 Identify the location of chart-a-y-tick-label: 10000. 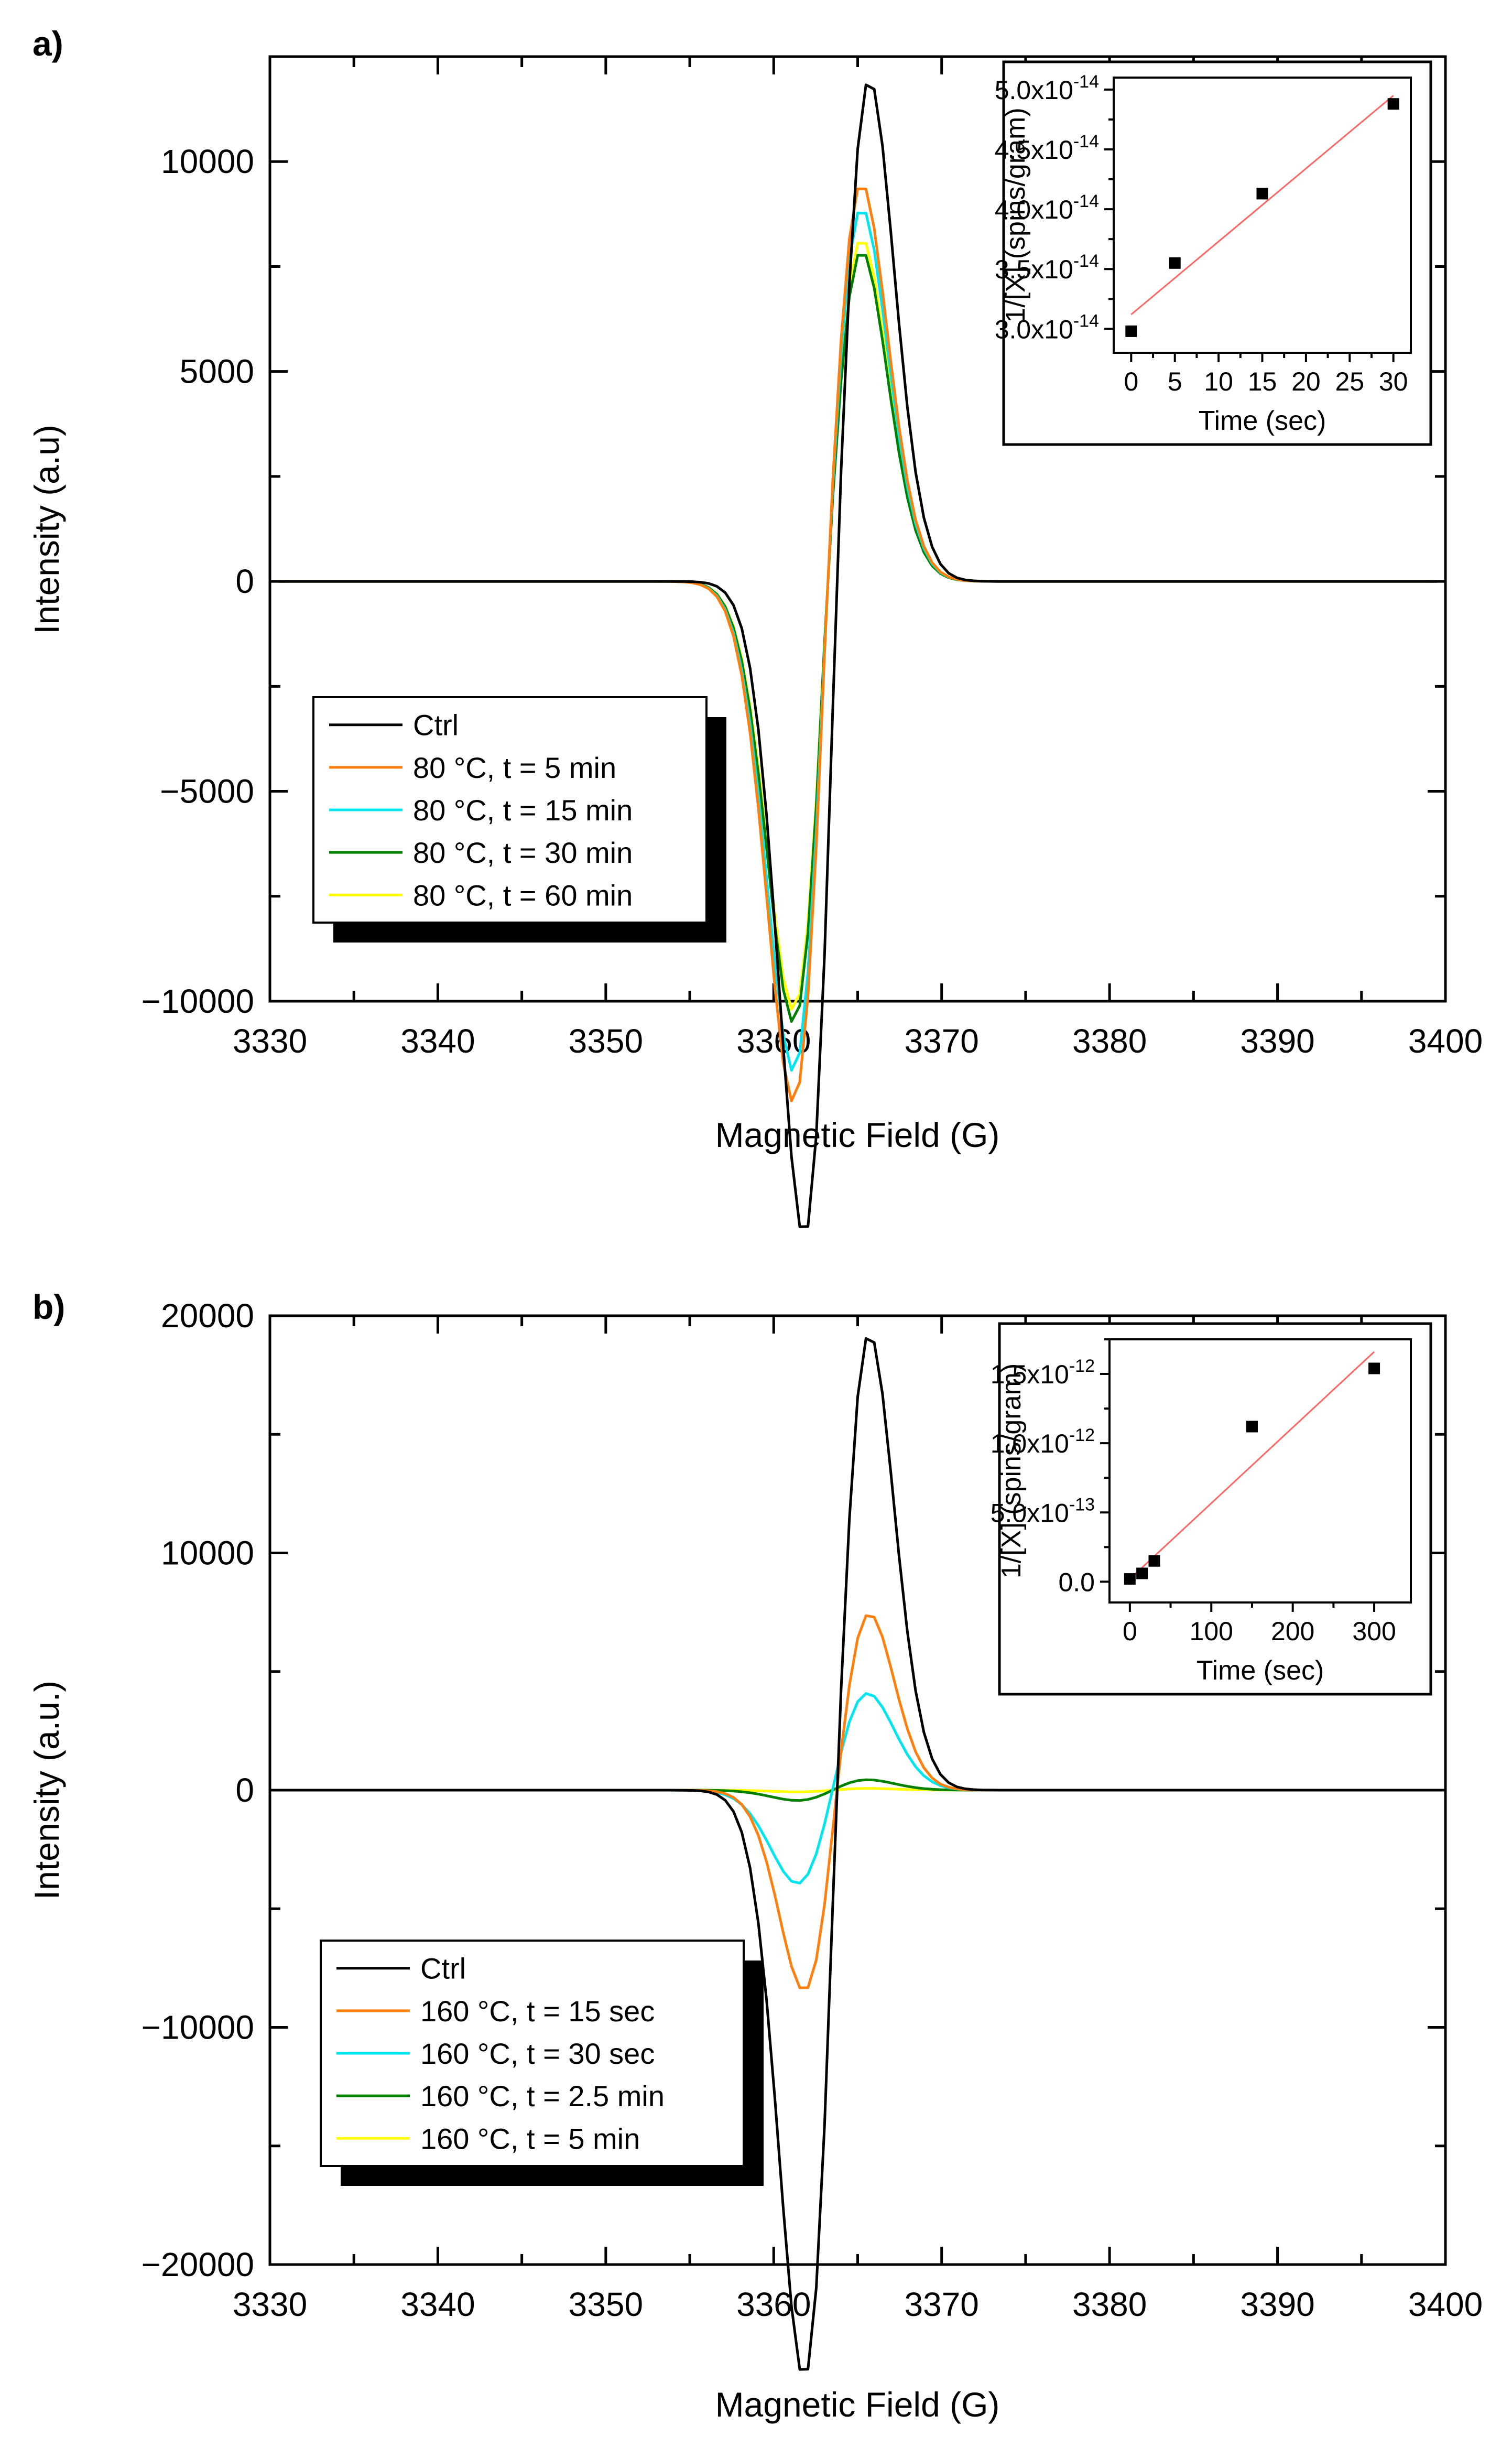
(207, 161).